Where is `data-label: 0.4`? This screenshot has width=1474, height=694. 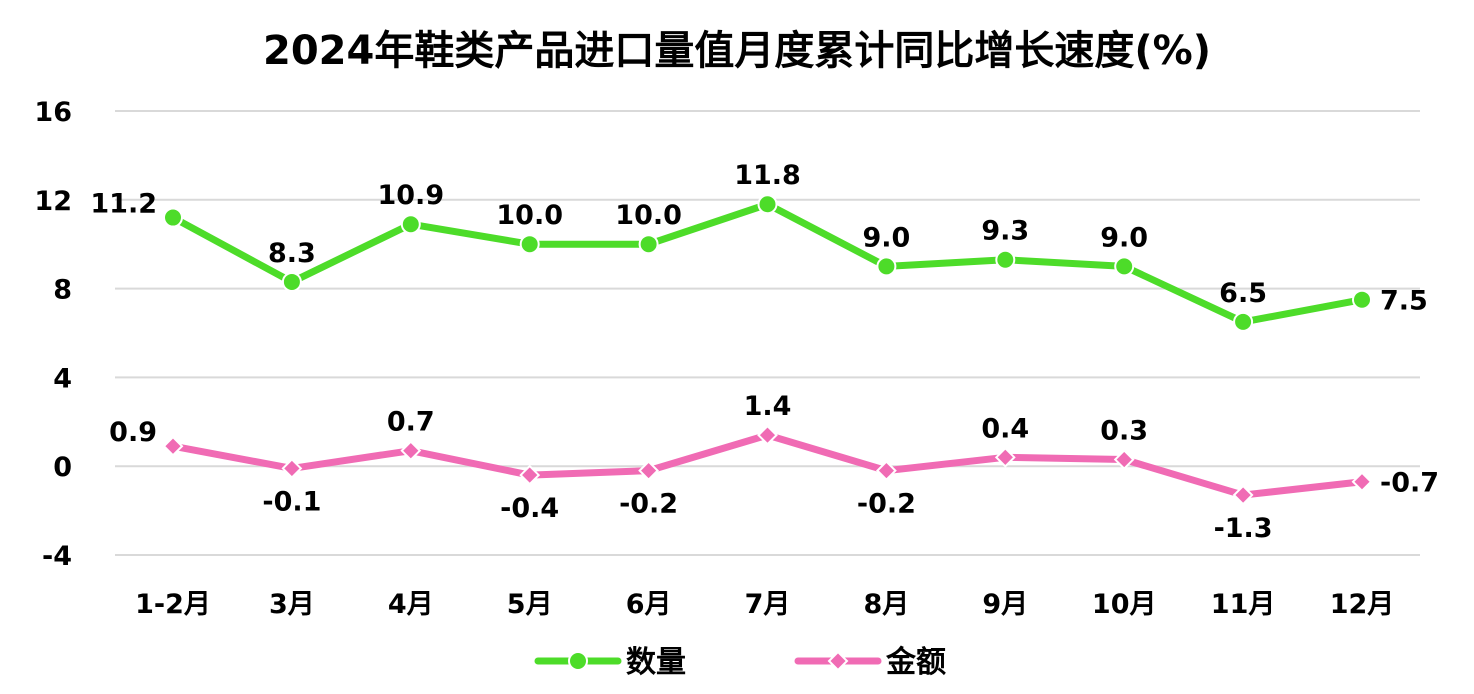 data-label: 0.4 is located at coordinates (1005, 428).